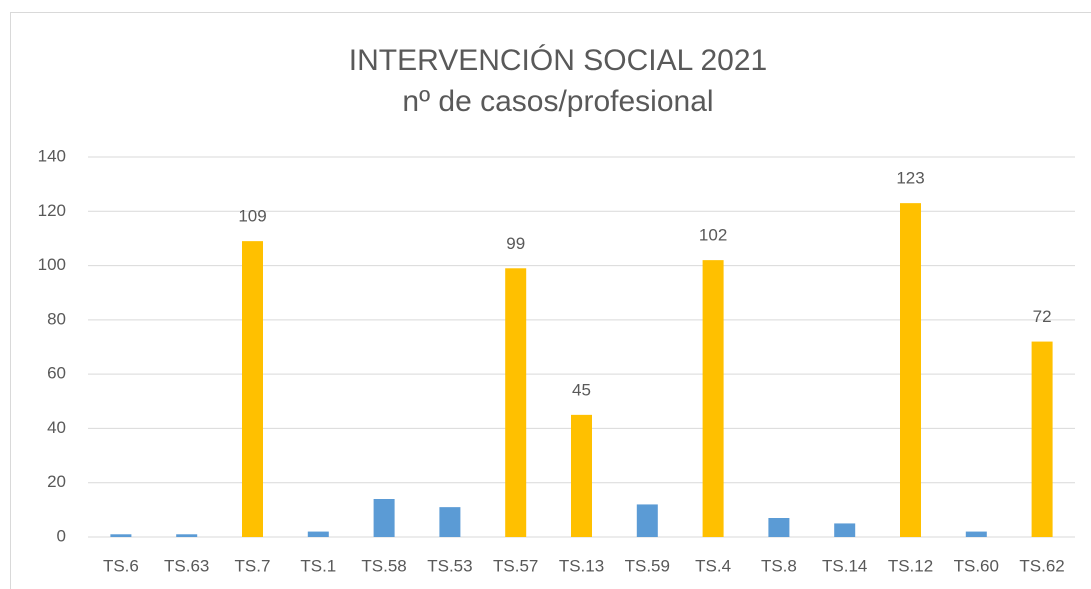 This screenshot has height=589, width=1091. Describe the element at coordinates (515, 243) in the screenshot. I see `data-label: 99` at that location.